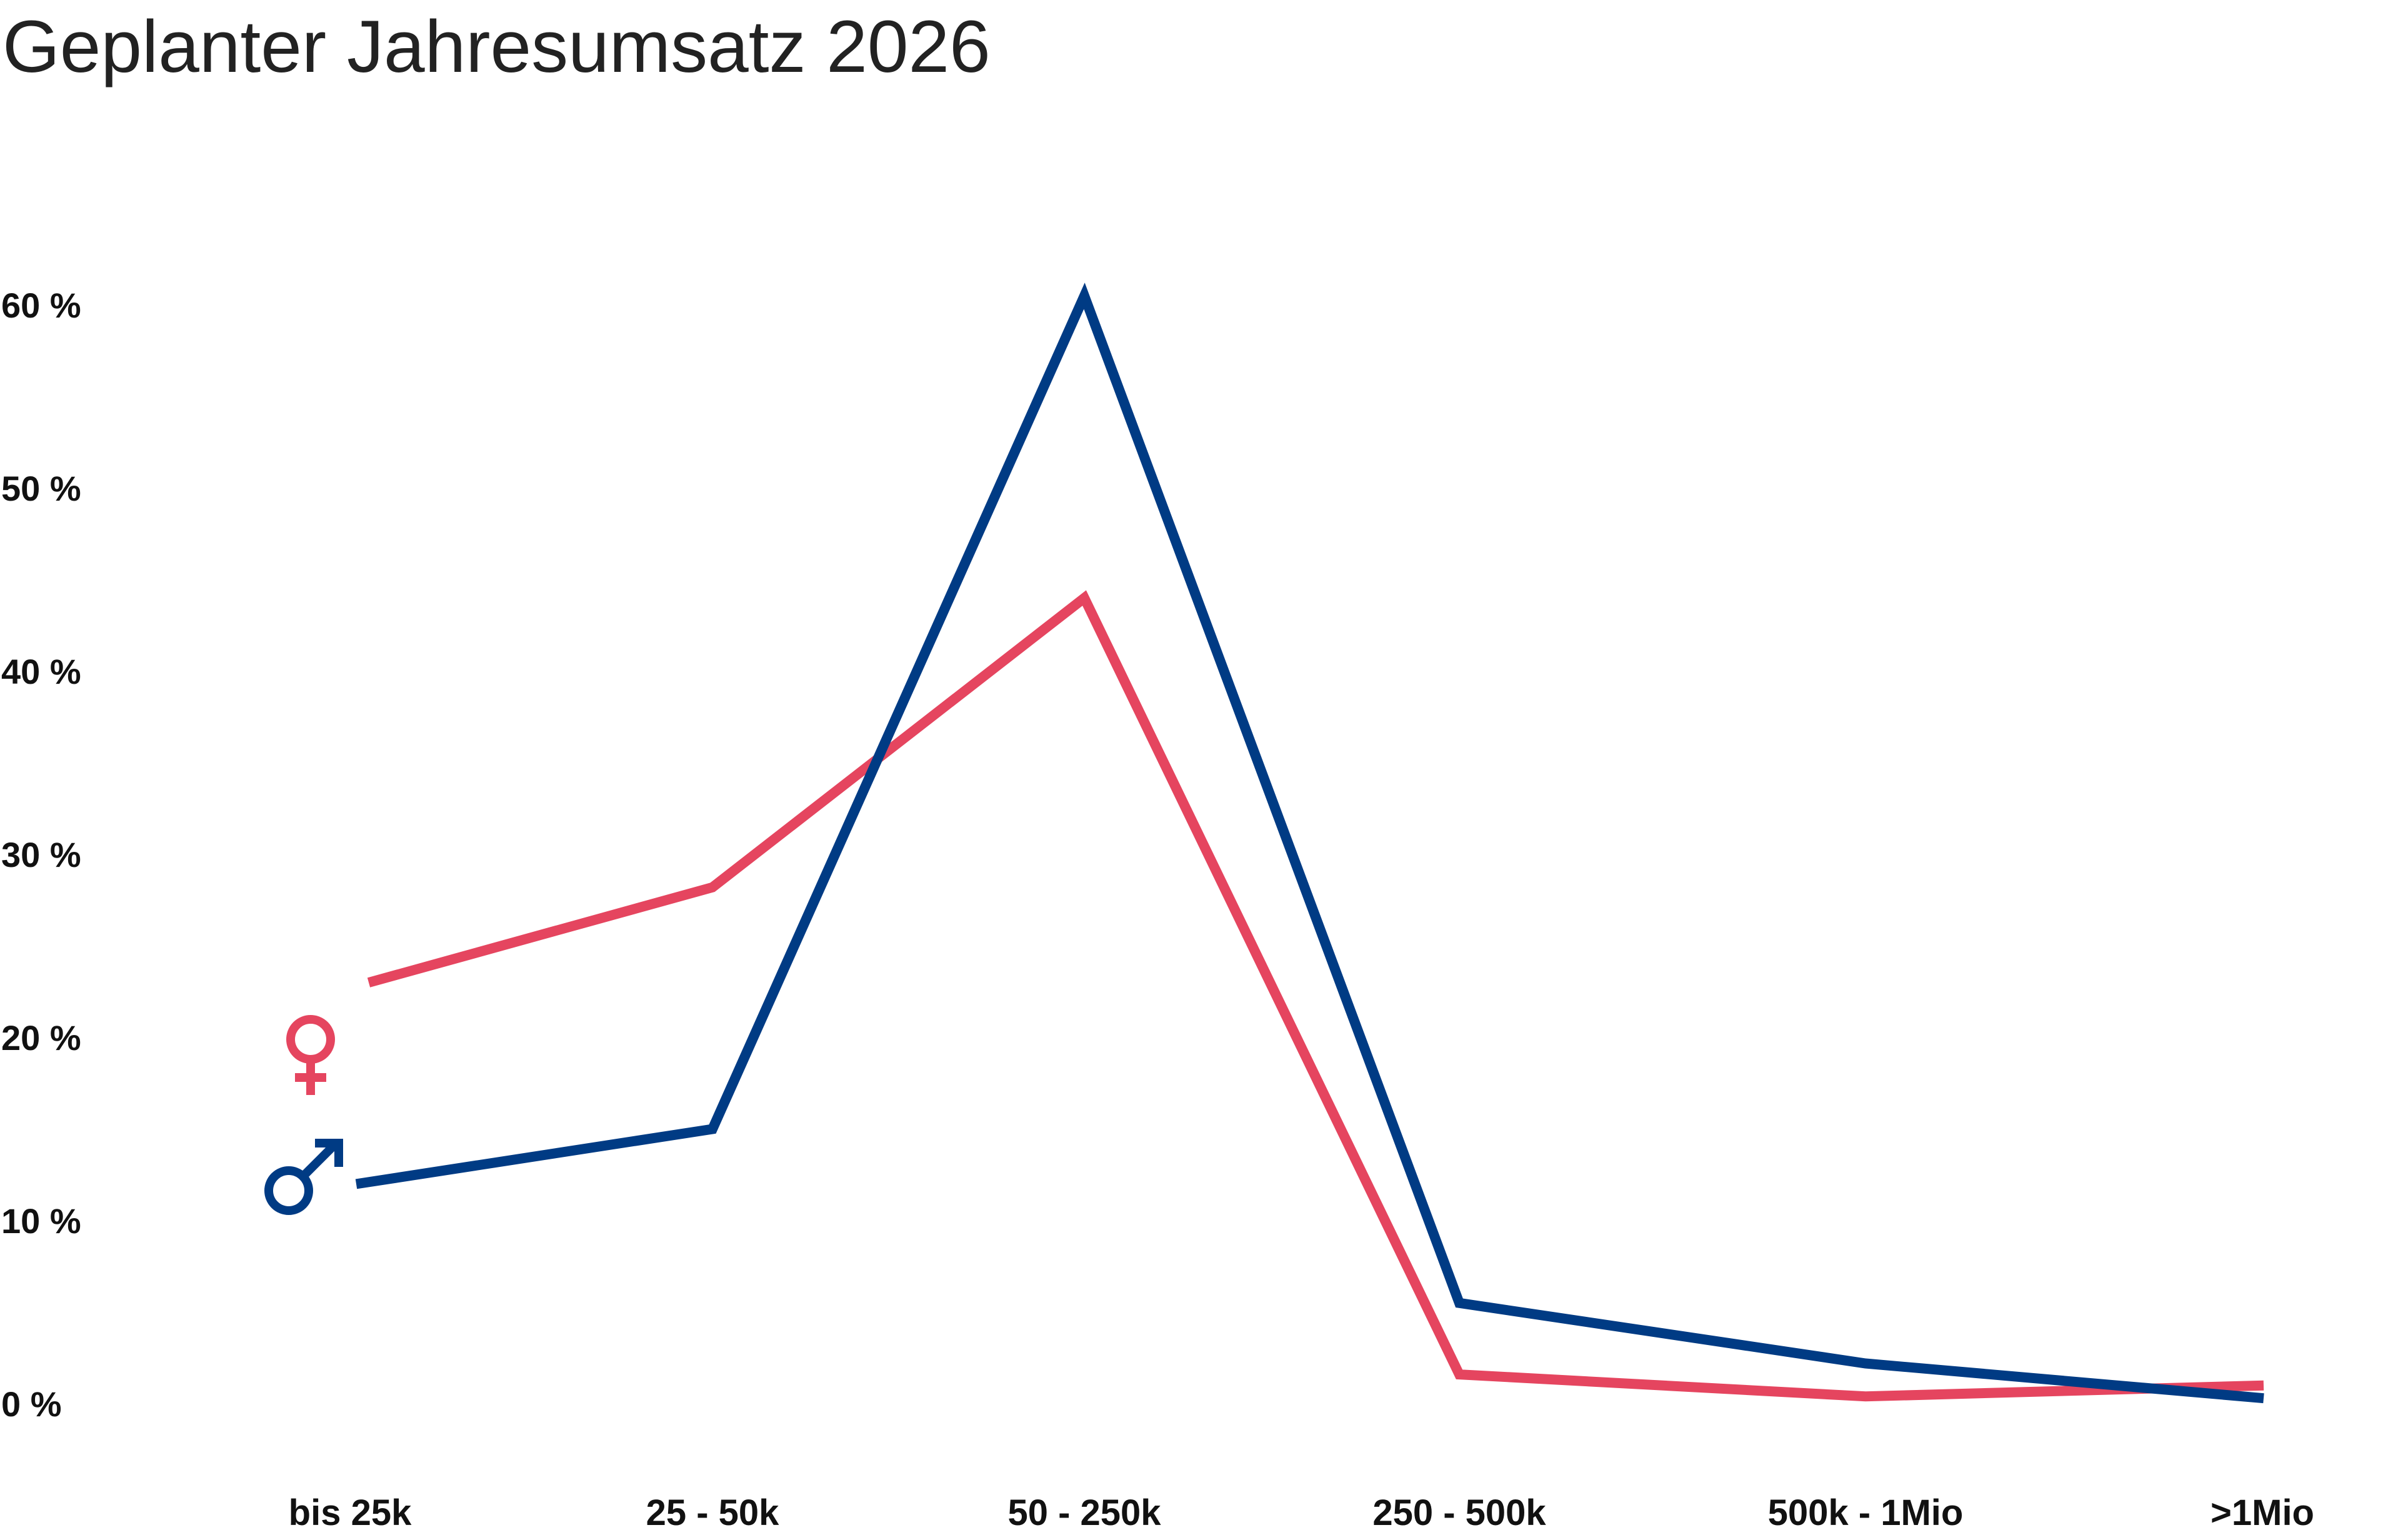  Describe the element at coordinates (41, 1038) in the screenshot. I see `y-tick-label: 20 %` at that location.